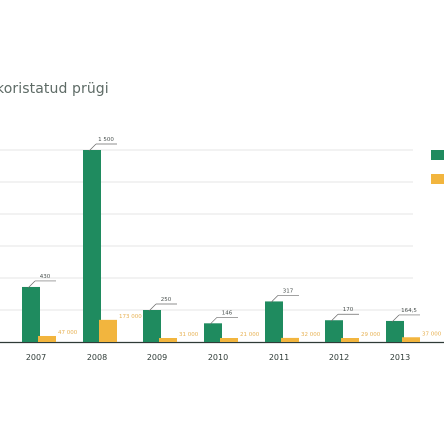  I want to click on legend-swatch-series-b, so click(437, 179).